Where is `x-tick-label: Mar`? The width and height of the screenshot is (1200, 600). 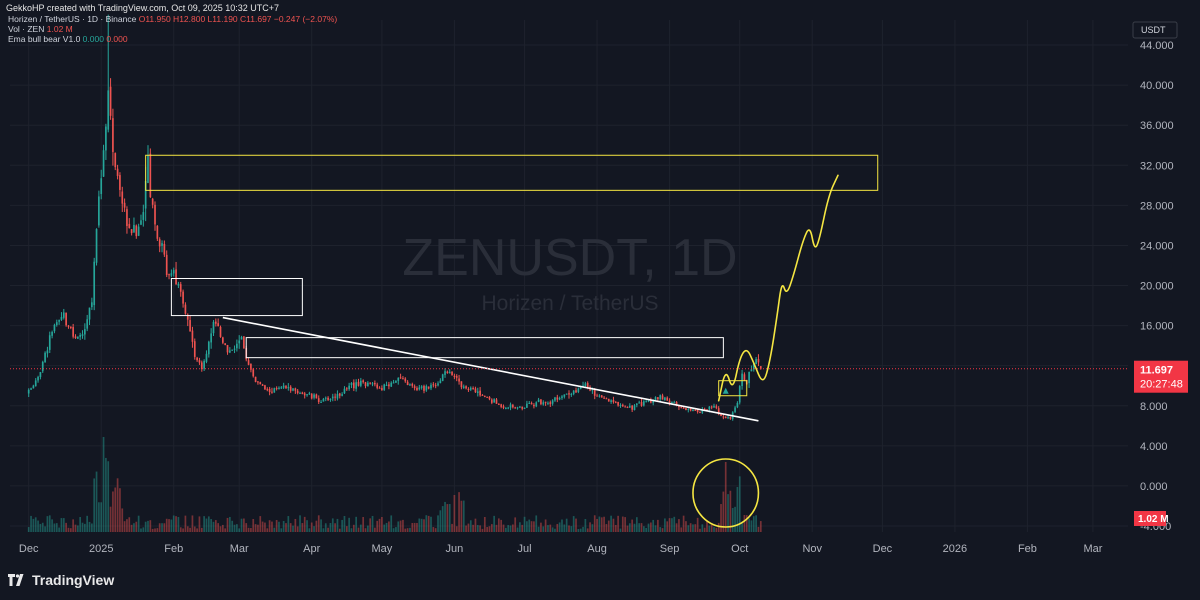
x-tick-label: Mar is located at coordinates (239, 549).